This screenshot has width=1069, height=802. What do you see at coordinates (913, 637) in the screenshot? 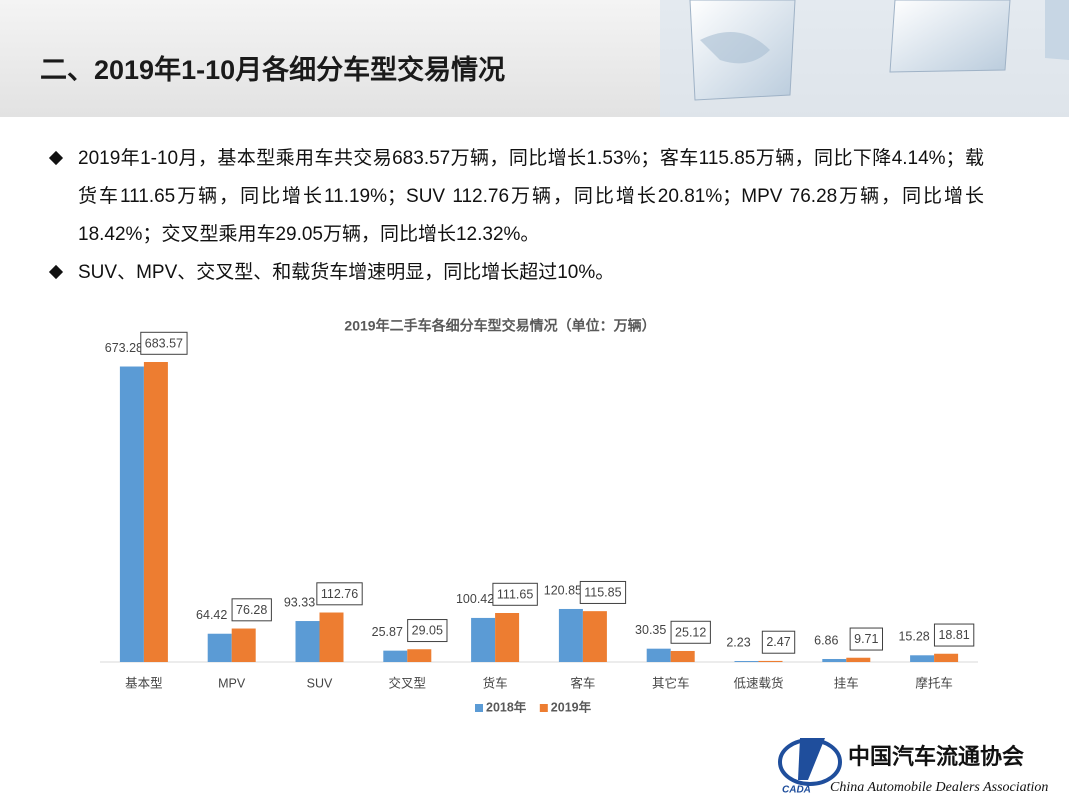
I see `data-label: 15.28` at bounding box center [913, 637].